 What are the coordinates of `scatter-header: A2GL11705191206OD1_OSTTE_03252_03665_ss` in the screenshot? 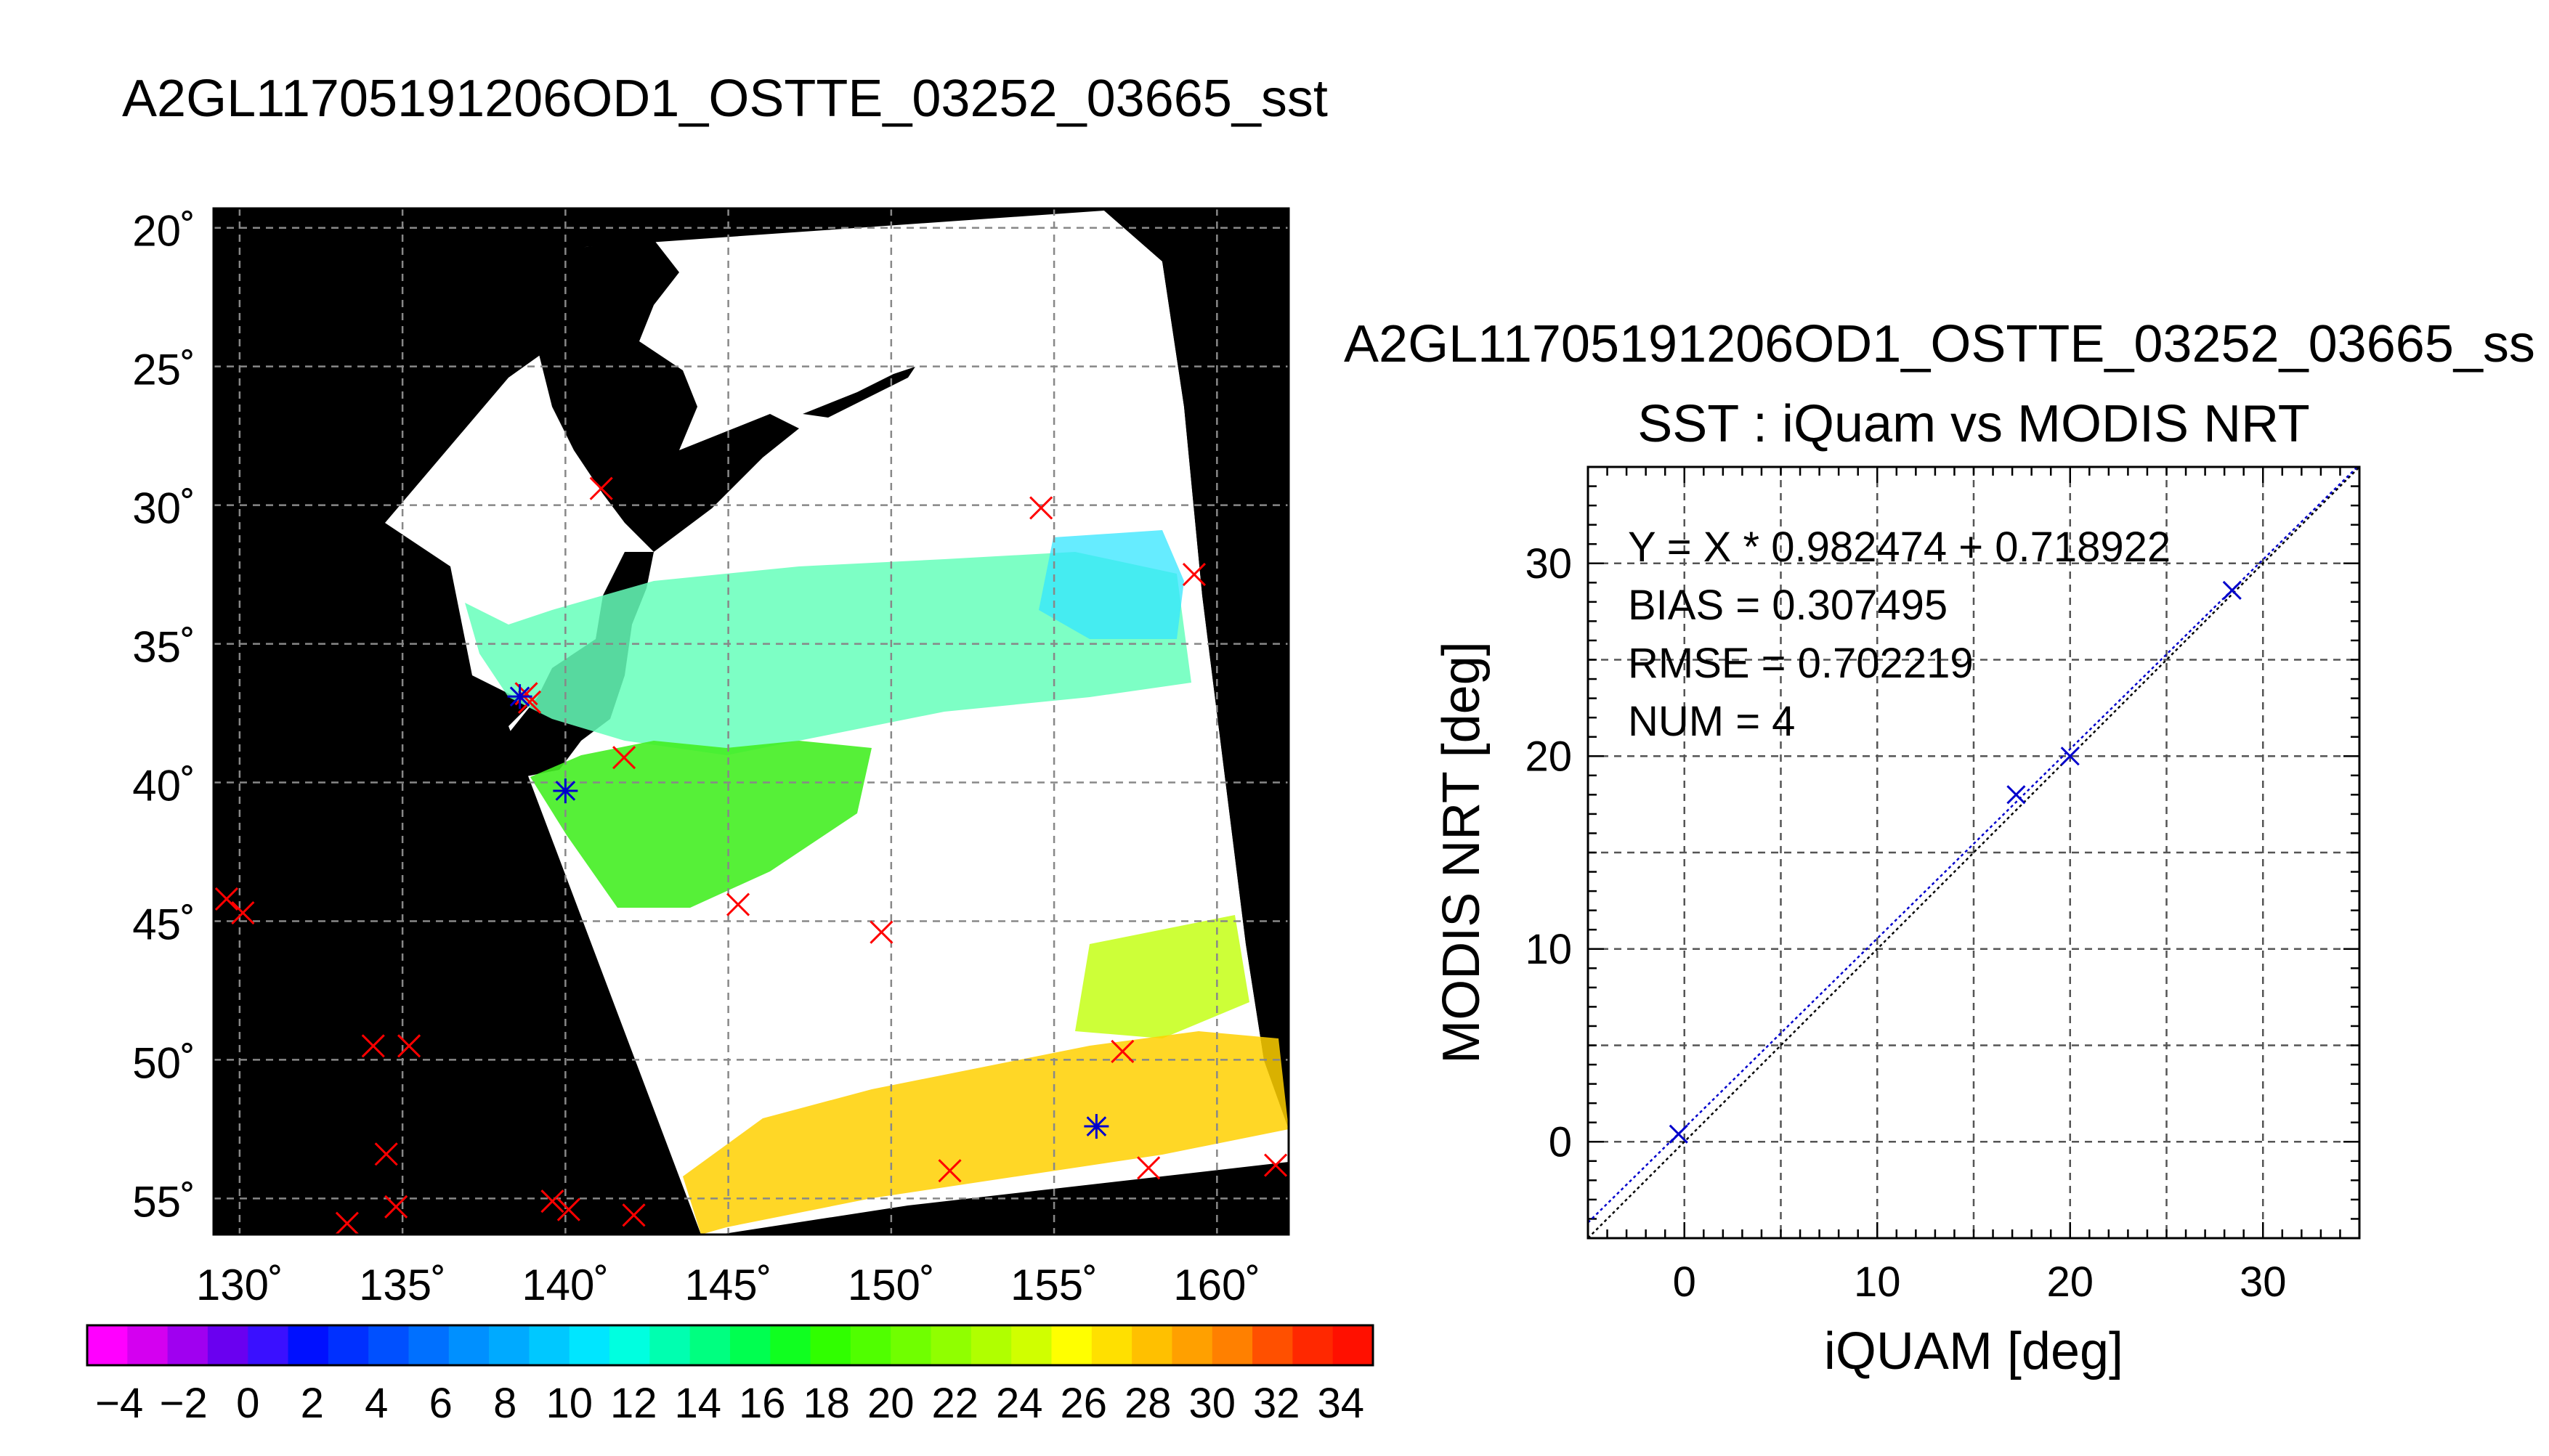 It's located at (1940, 344).